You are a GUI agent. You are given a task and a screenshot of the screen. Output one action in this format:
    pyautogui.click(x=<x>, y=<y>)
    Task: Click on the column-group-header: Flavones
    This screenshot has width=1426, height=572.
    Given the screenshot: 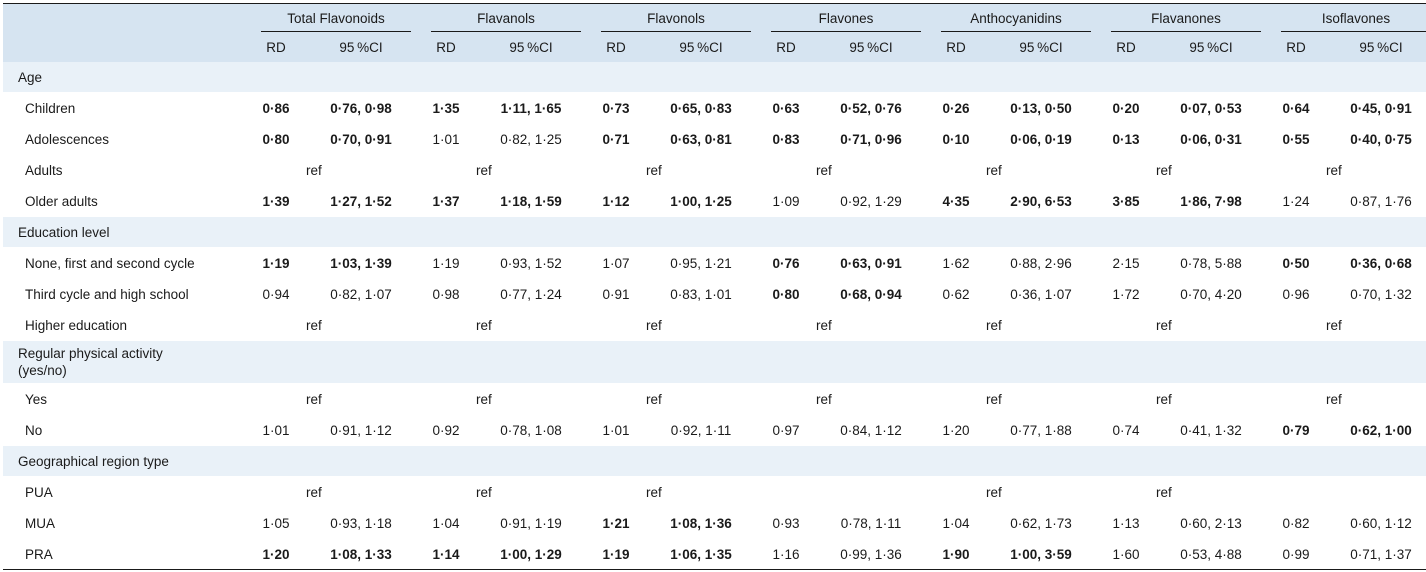 What is the action you would take?
    pyautogui.click(x=846, y=17)
    